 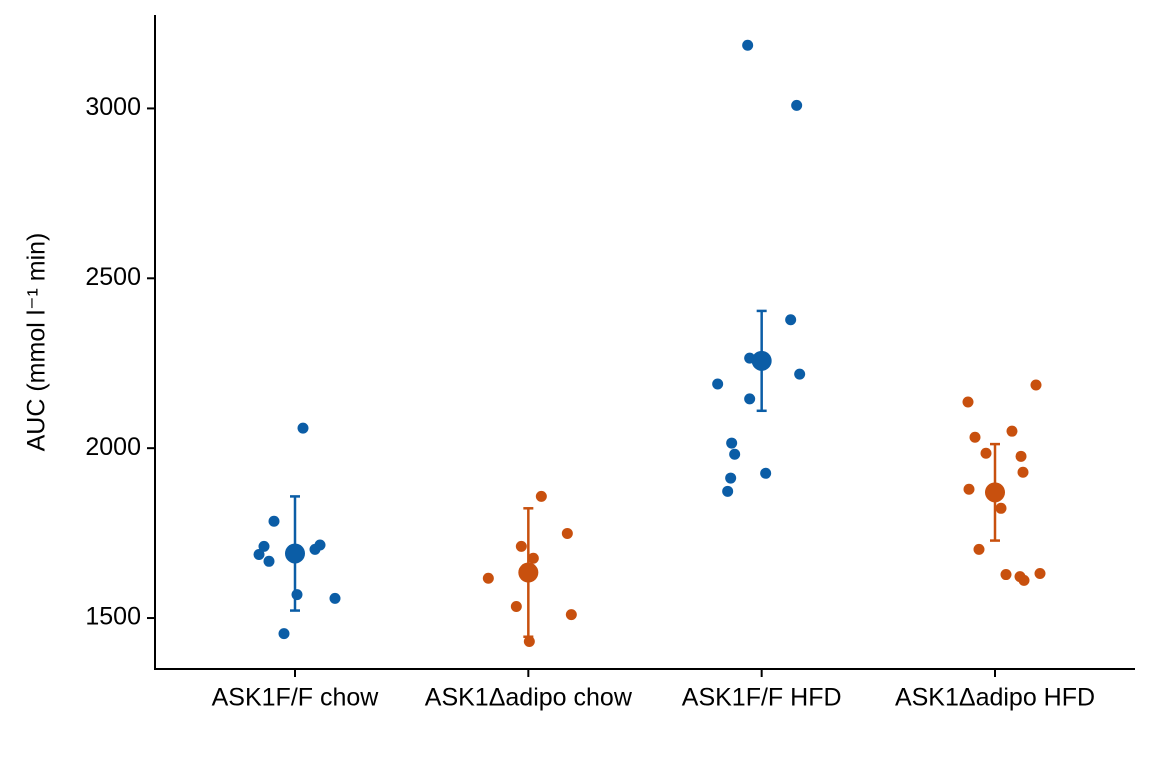 I want to click on y-tick-label: 2000, so click(x=113, y=447).